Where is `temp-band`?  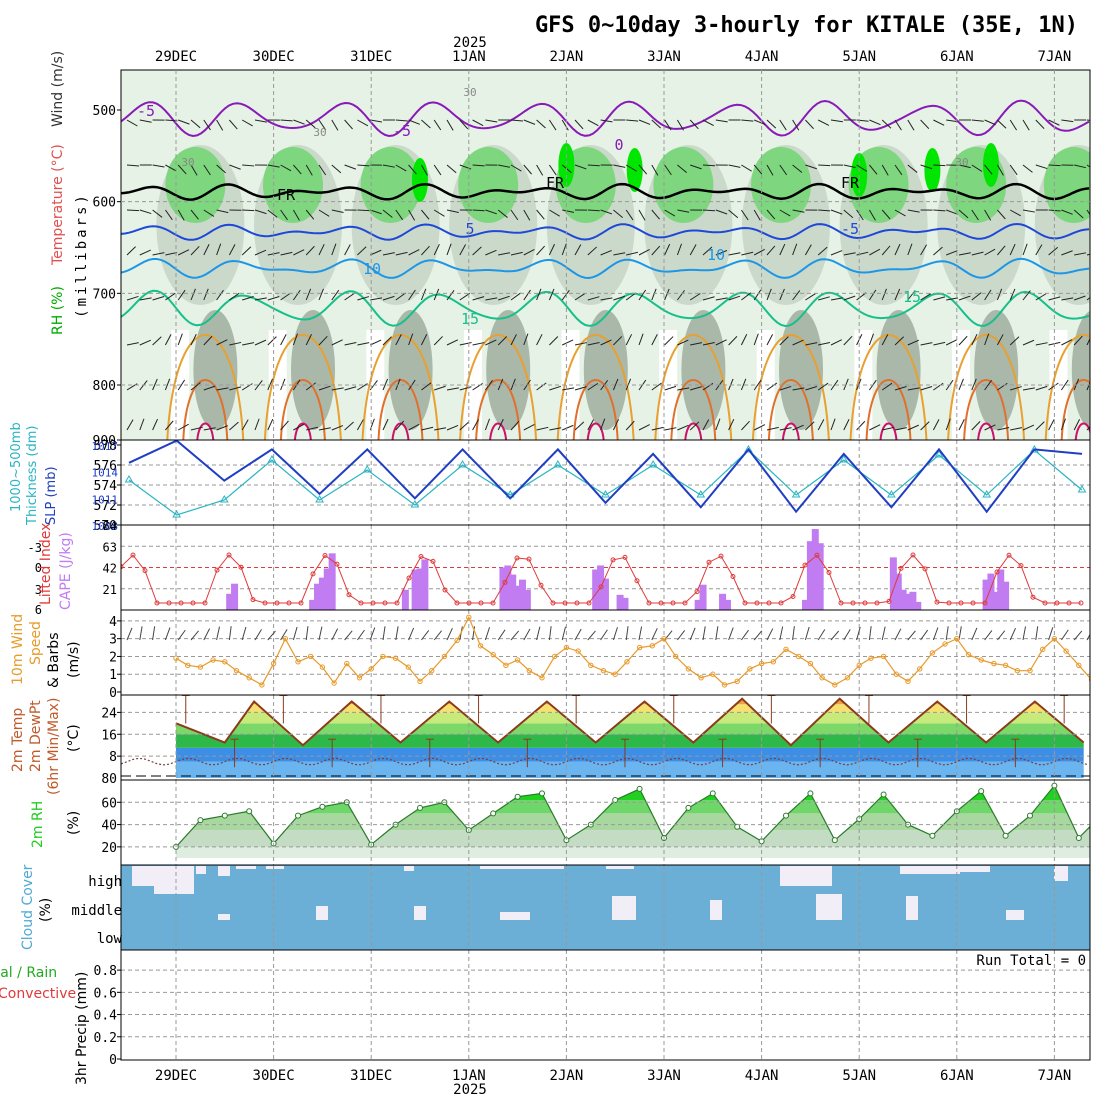
temp-band is located at coordinates (625, 729).